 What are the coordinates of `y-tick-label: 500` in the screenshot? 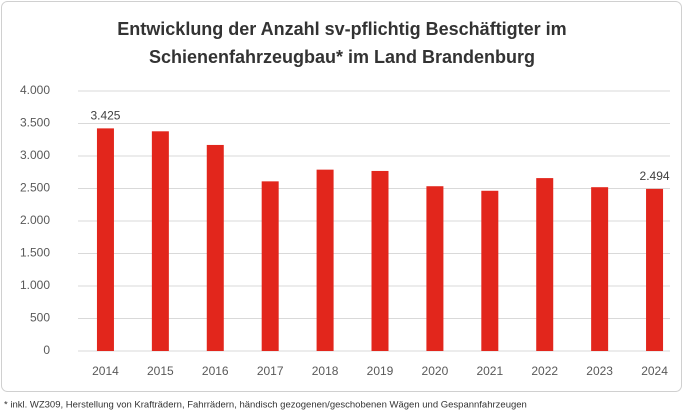 It's located at (40, 318).